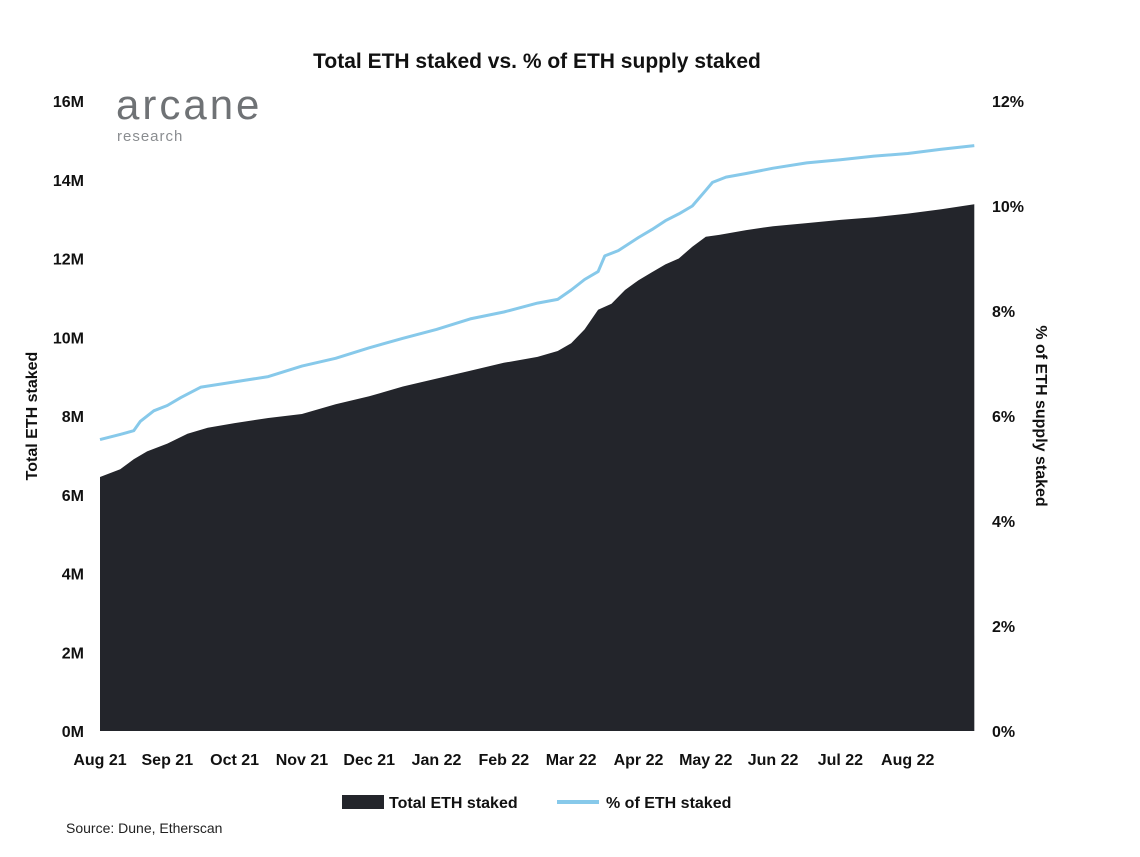 The width and height of the screenshot is (1140, 857). Describe the element at coordinates (668, 803) in the screenshot. I see `legend-label-pct-eth: % of ETH staked` at that location.